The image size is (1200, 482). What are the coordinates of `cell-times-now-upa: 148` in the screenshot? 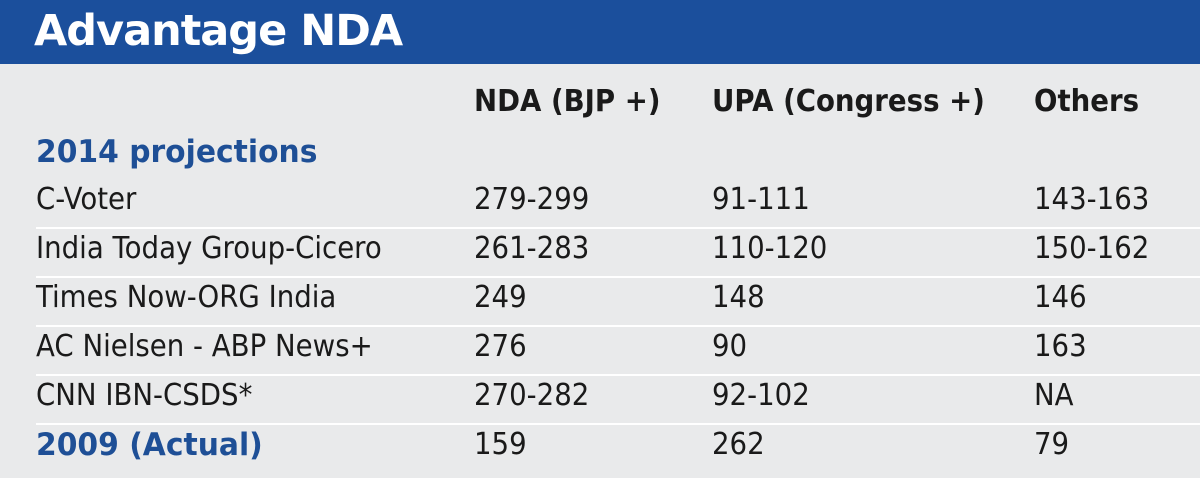 It's located at (738, 297).